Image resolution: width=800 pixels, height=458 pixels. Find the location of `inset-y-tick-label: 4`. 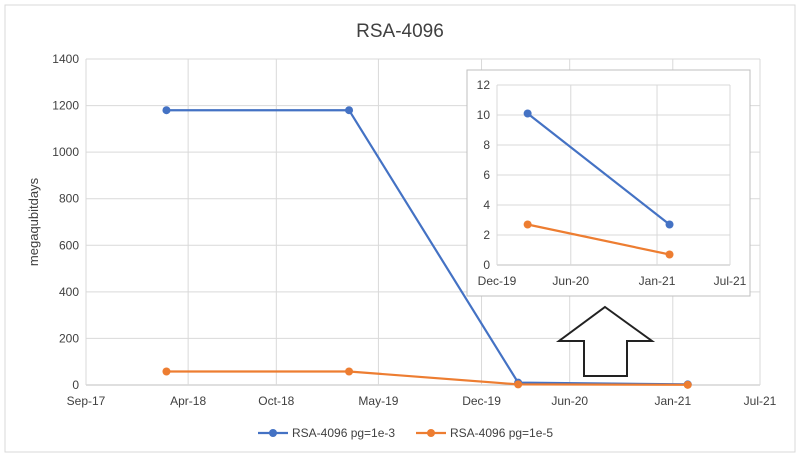

inset-y-tick-label: 4 is located at coordinates (486, 205).